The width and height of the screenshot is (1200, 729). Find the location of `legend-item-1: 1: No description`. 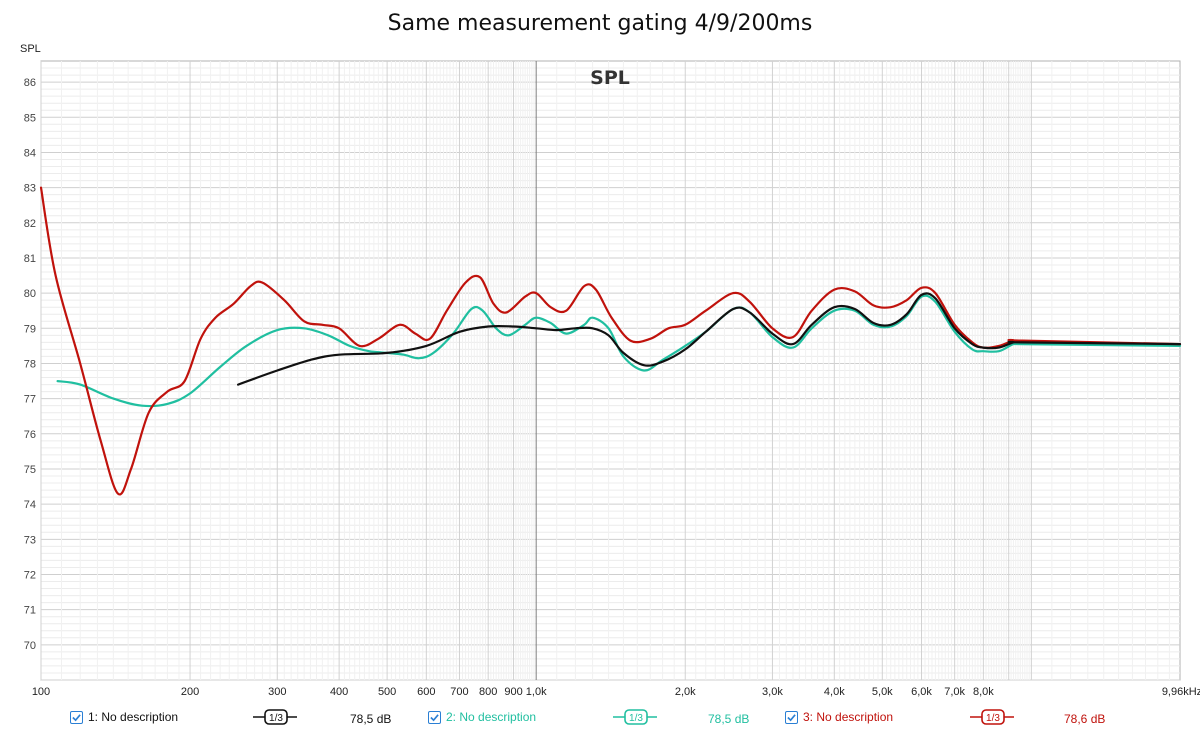

legend-item-1: 1: No description is located at coordinates (124, 717).